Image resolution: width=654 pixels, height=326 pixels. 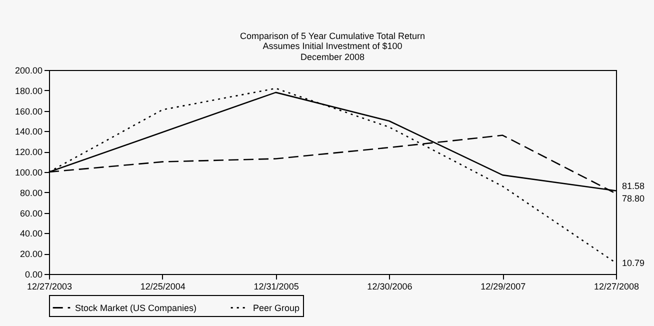 What do you see at coordinates (28, 111) in the screenshot?
I see `y-tick-label: 160.00` at bounding box center [28, 111].